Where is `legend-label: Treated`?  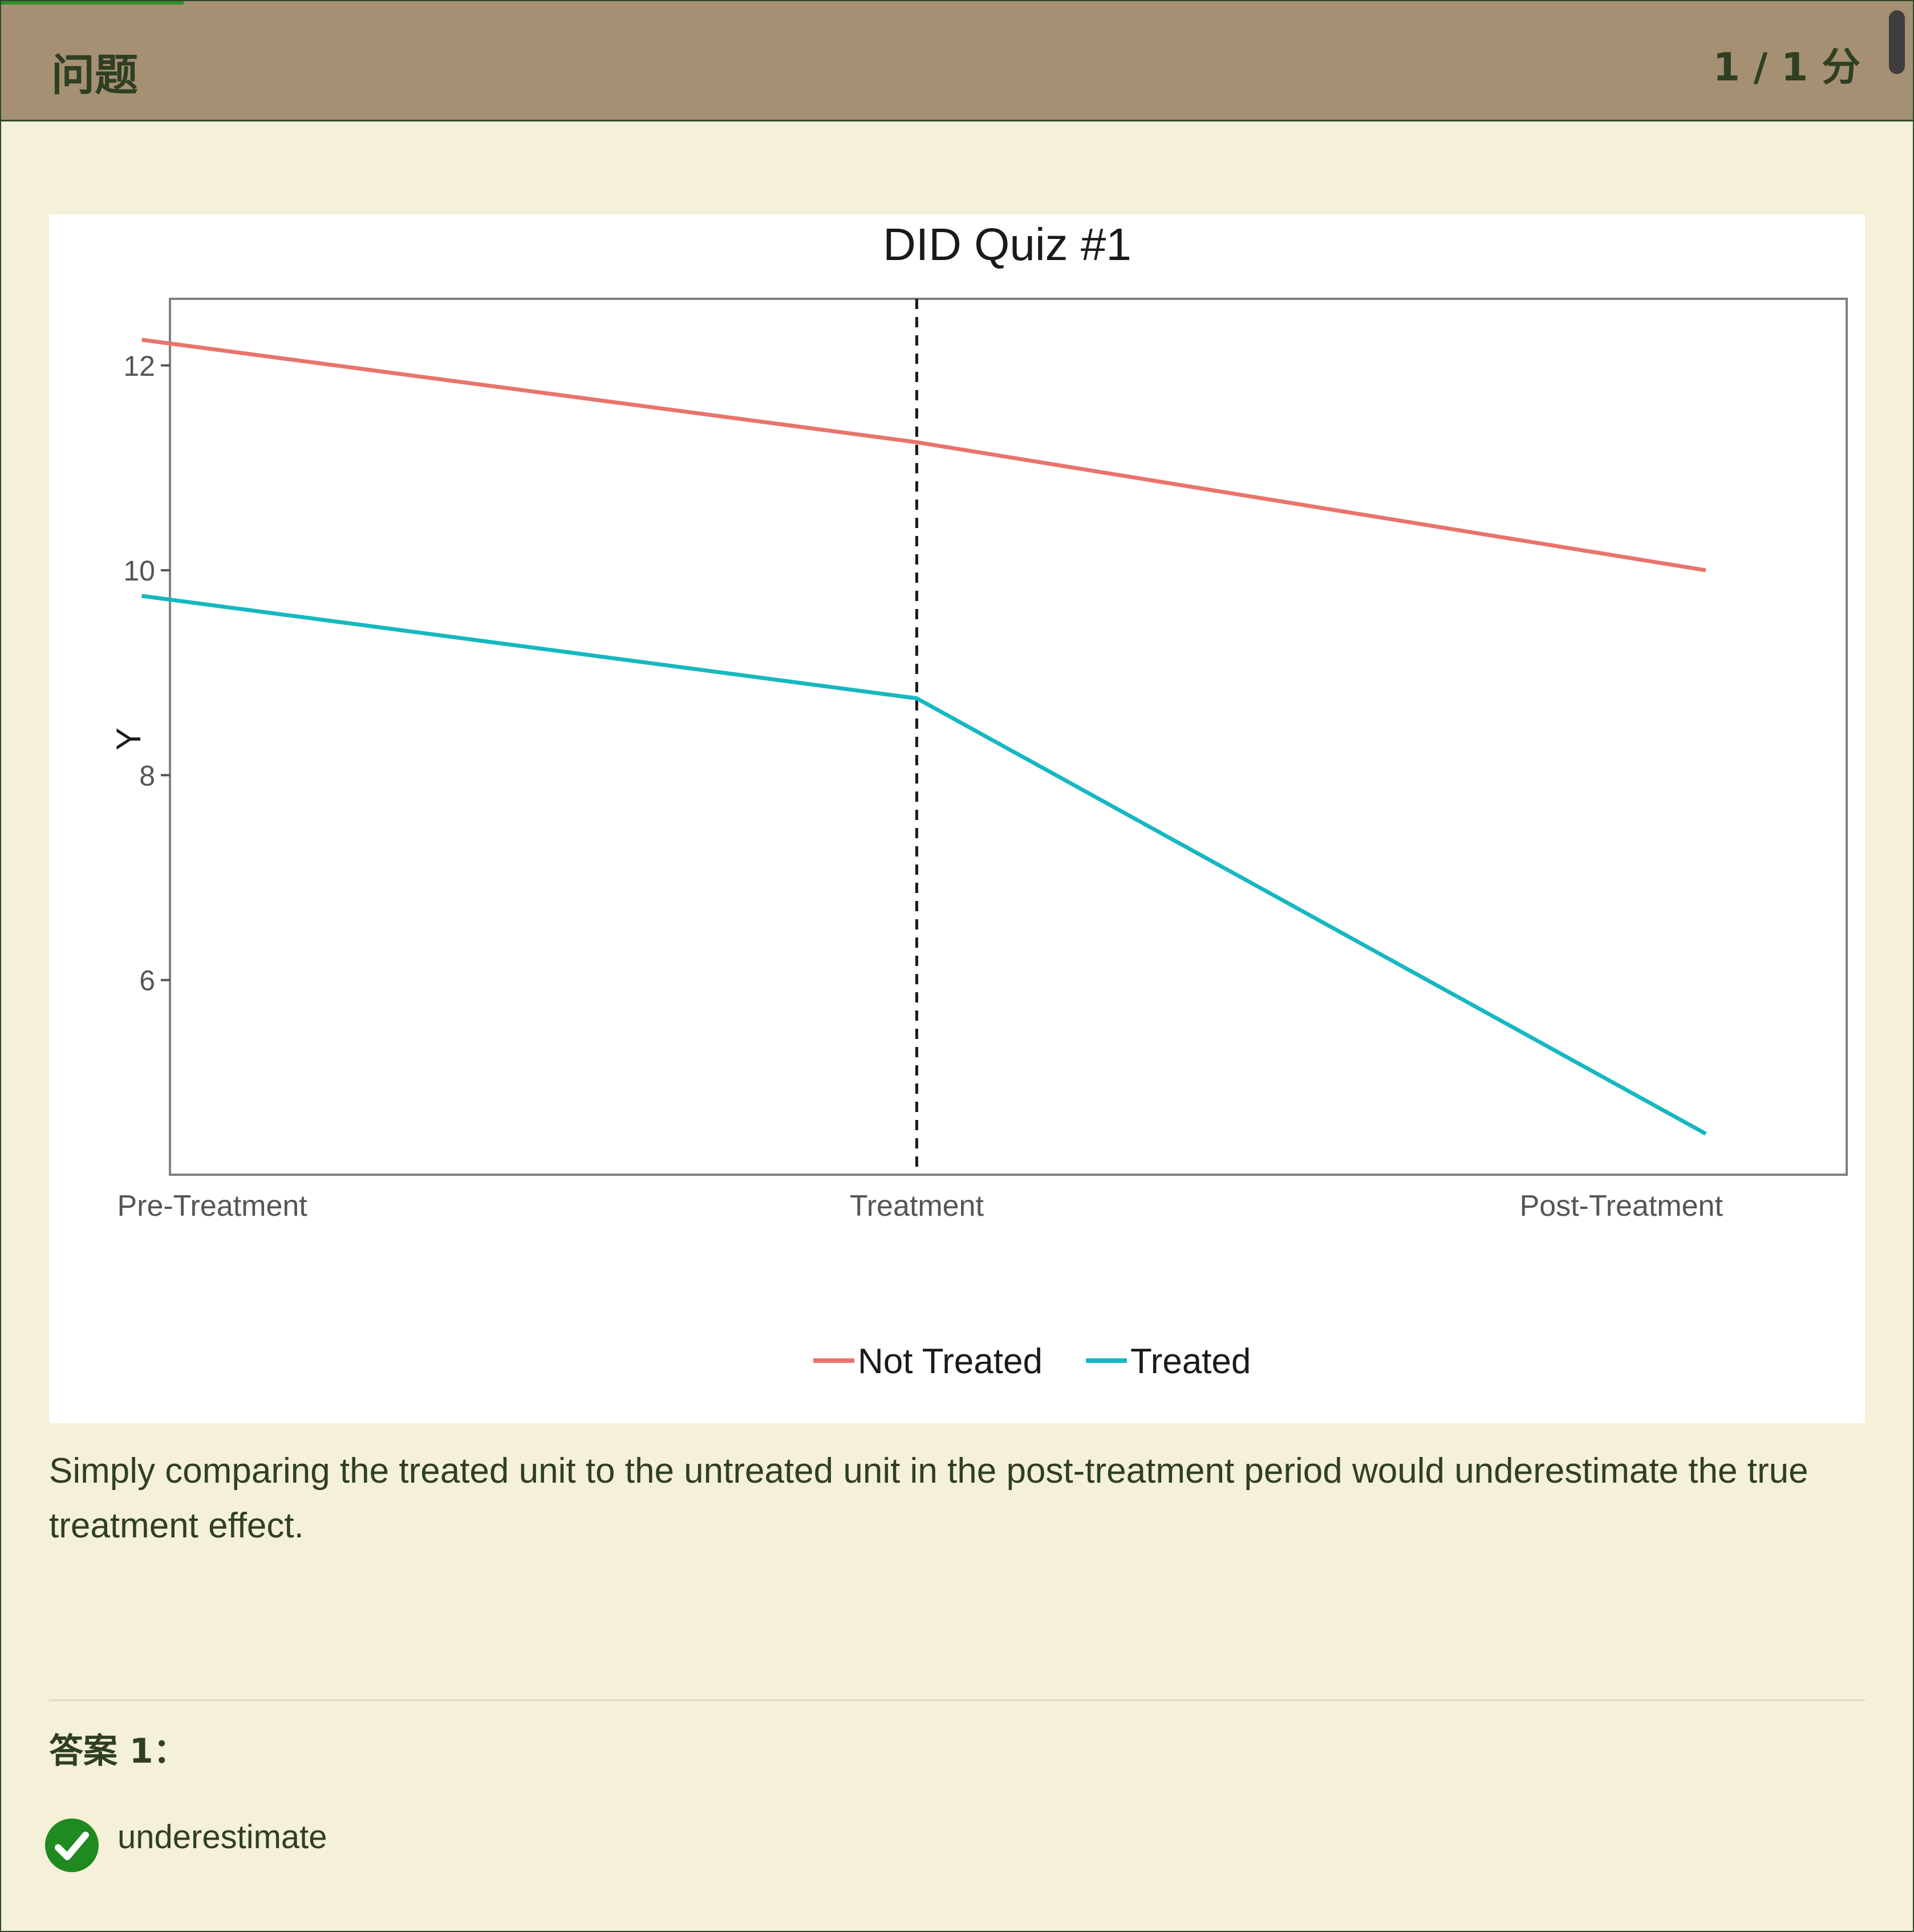
legend-label: Treated is located at coordinates (1190, 1361).